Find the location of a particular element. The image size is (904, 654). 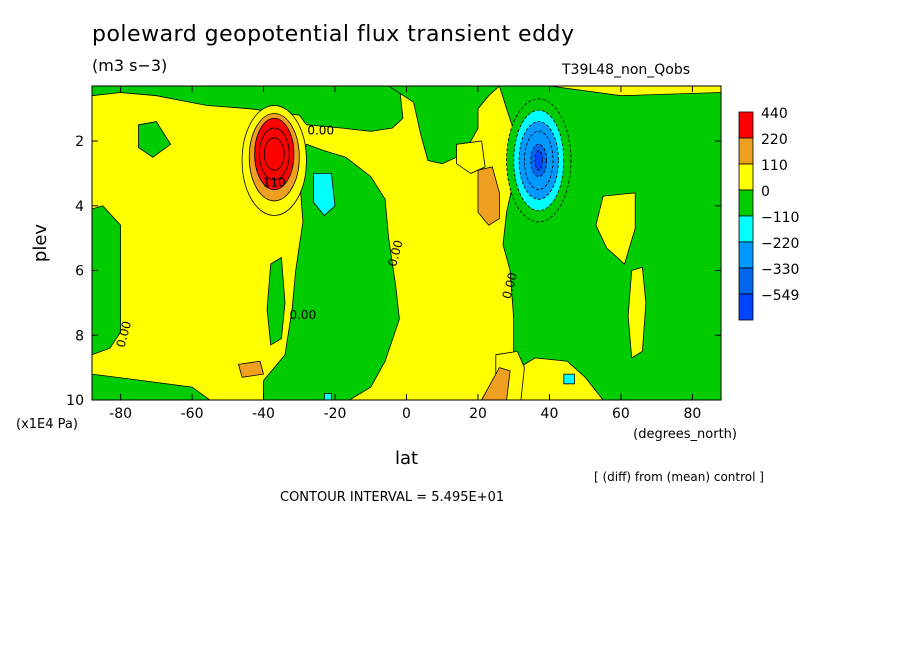

contour-label: 110 is located at coordinates (274, 182).